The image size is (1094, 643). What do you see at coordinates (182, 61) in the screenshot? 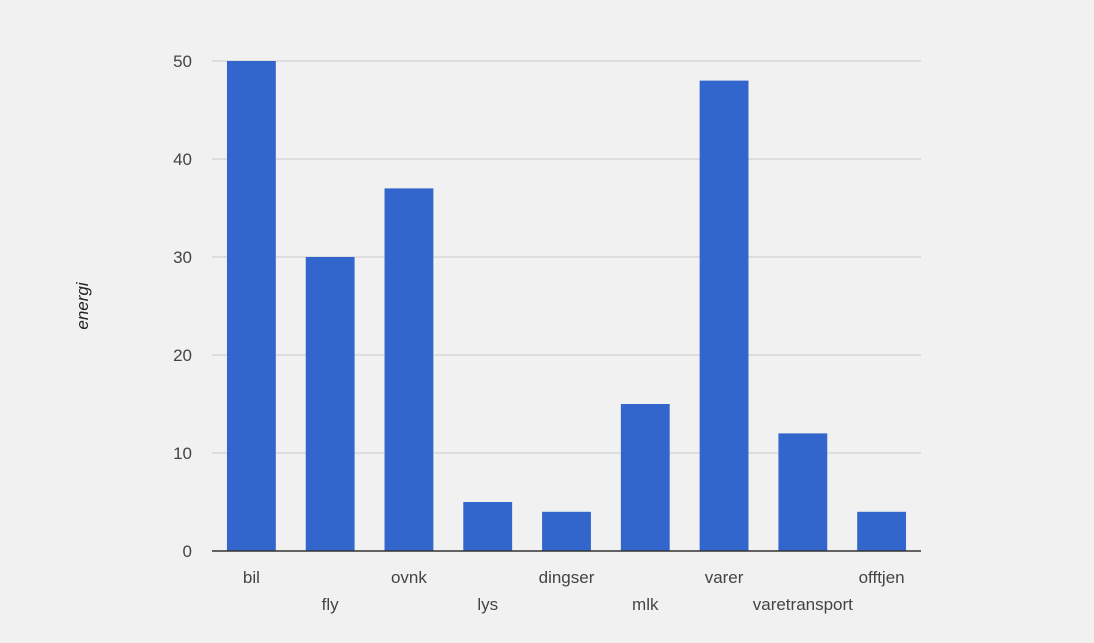
I see `y-tick-label: 50` at bounding box center [182, 61].